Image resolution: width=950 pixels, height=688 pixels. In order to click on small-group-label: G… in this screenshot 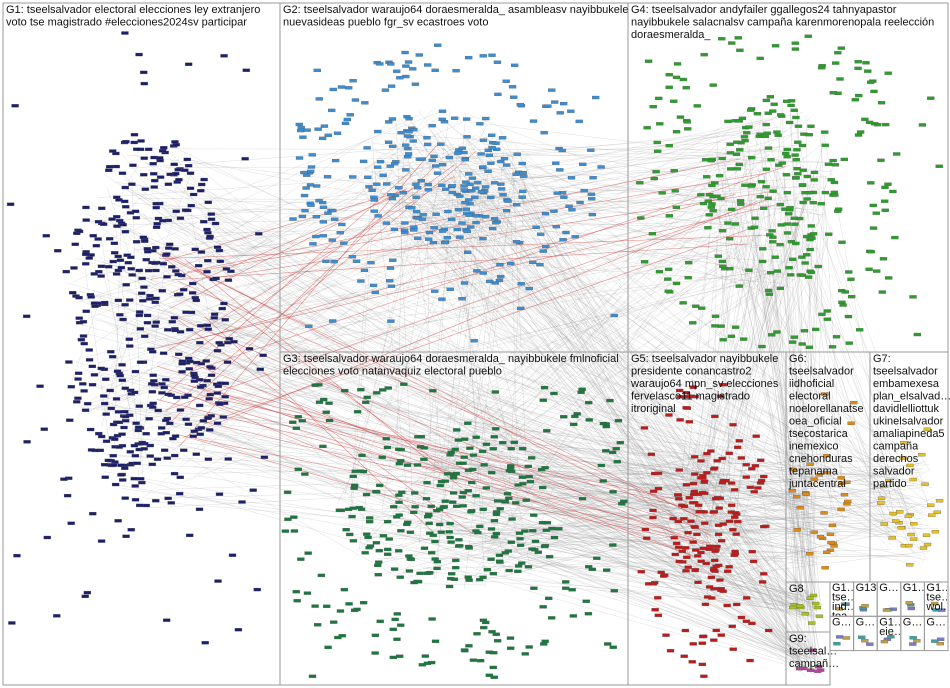, I will do `click(842, 623)`.